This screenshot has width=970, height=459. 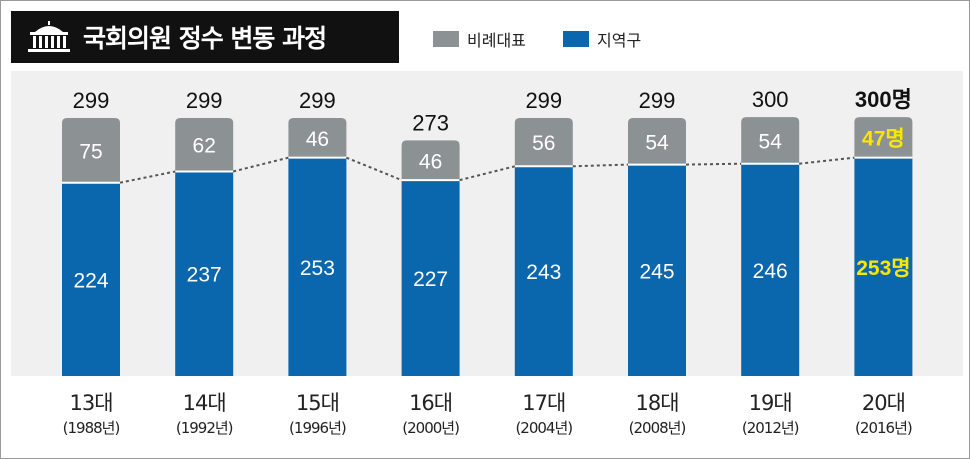 I want to click on category-label: 20대, so click(x=883, y=403).